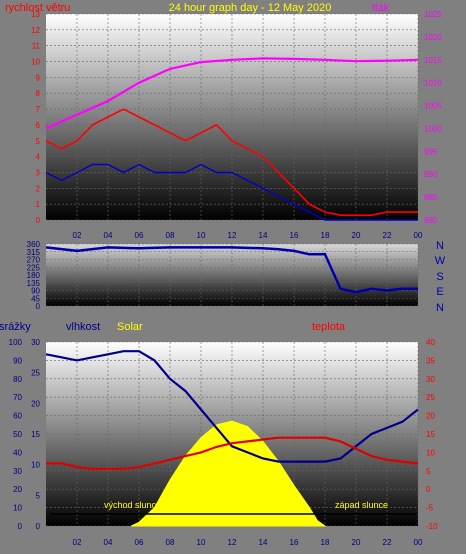  I want to click on wind-x-axis: 02 04 06 08 10 12 14 16 18 20 22 00, so click(248, 235).